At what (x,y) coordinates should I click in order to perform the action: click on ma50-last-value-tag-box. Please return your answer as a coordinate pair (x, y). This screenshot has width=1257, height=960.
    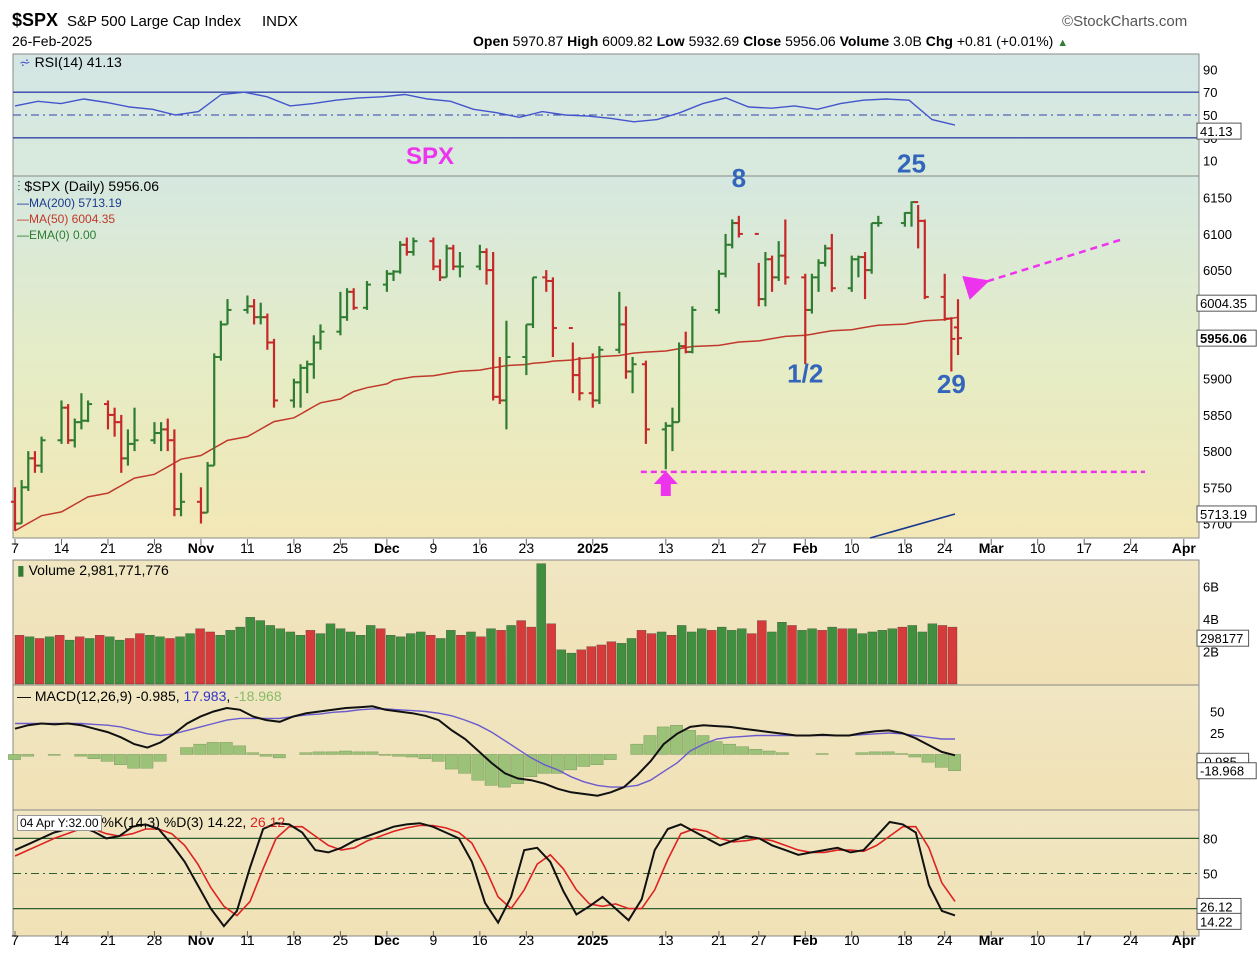
    Looking at the image, I should click on (1226, 303).